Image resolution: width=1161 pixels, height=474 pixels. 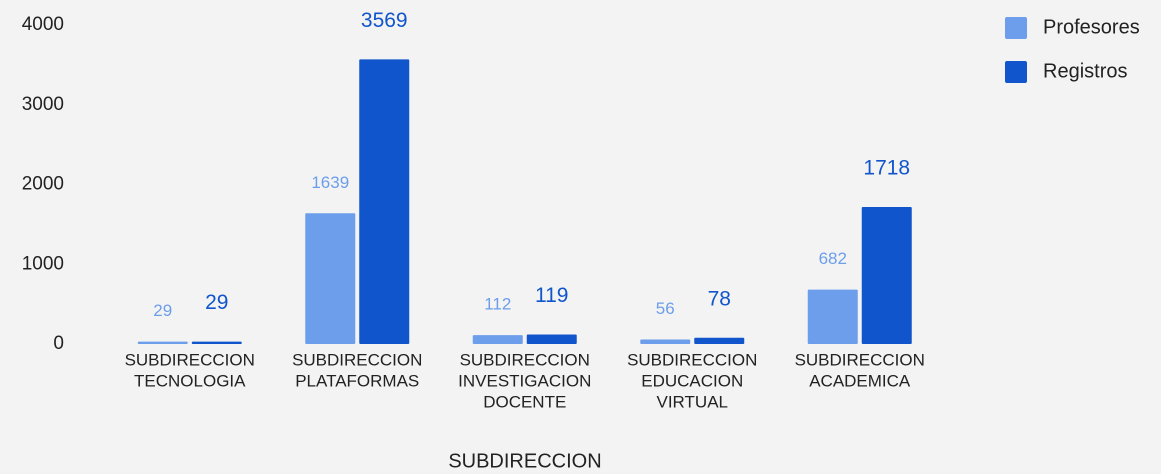 I want to click on legend-label: Registros, so click(x=1085, y=71).